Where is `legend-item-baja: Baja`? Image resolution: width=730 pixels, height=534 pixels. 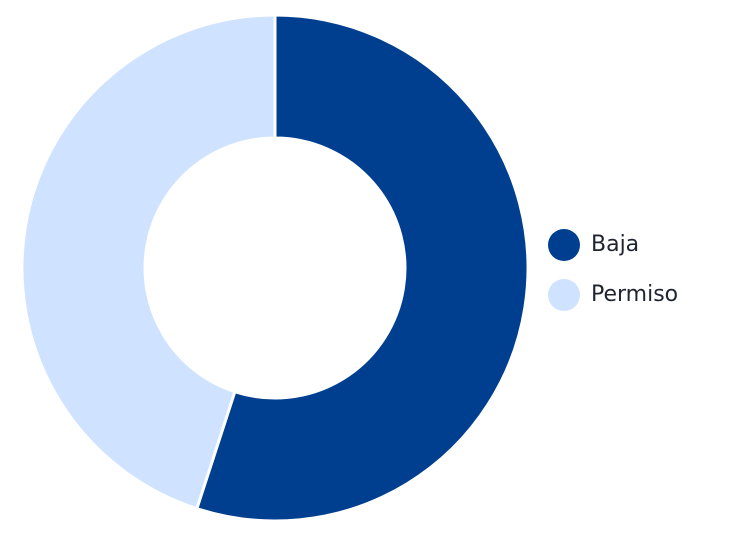 legend-item-baja: Baja is located at coordinates (633, 245).